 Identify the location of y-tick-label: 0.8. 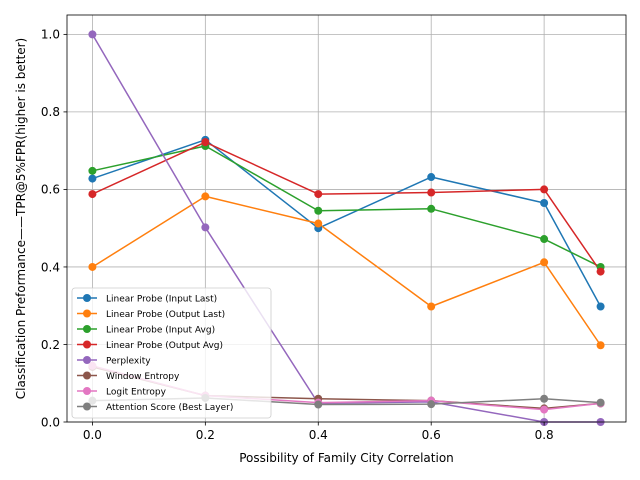
(50, 112).